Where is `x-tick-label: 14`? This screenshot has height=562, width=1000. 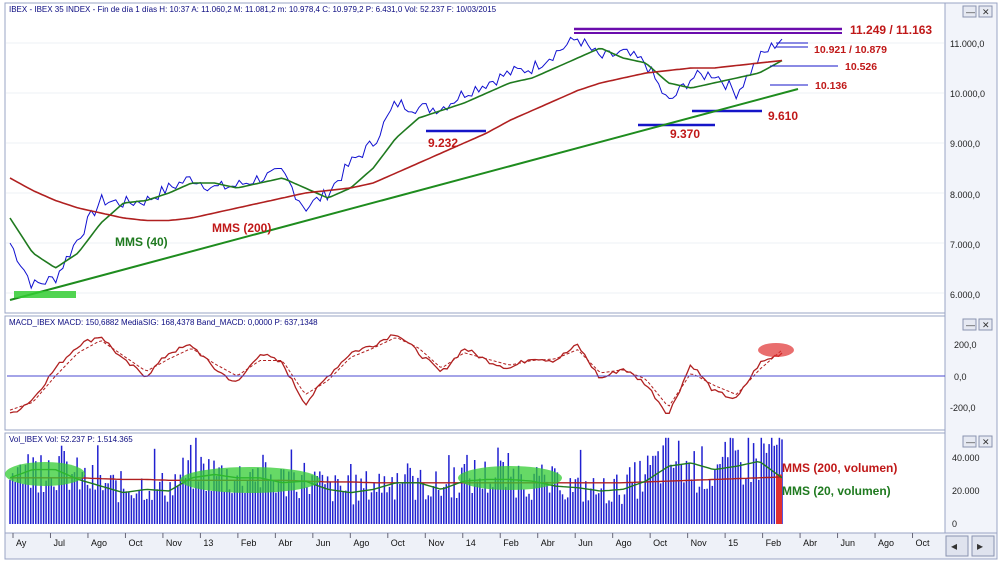 x-tick-label: 14 is located at coordinates (471, 543).